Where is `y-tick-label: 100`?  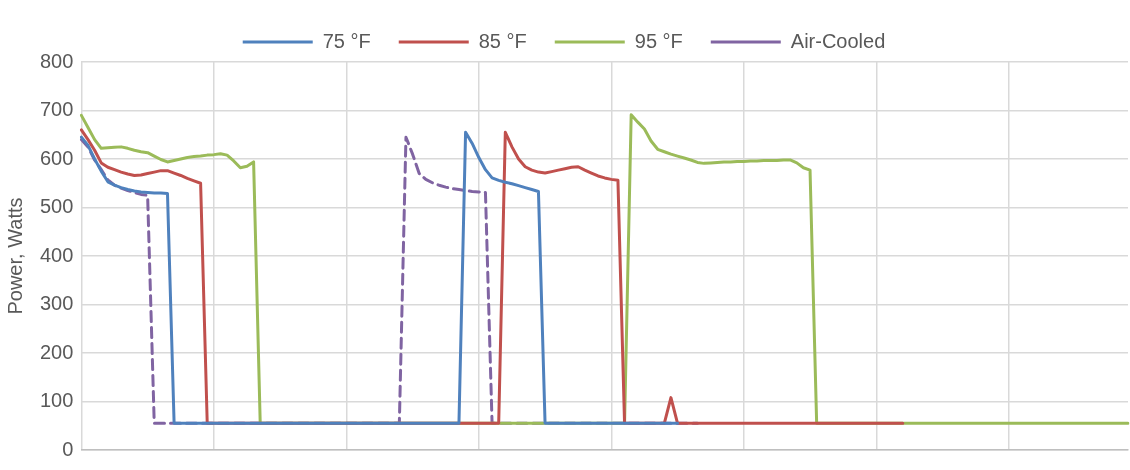 y-tick-label: 100 is located at coordinates (56, 400).